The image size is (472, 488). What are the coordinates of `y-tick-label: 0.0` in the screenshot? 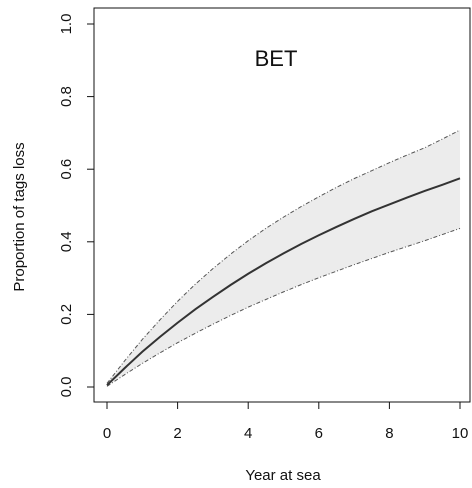 It's located at (66, 387).